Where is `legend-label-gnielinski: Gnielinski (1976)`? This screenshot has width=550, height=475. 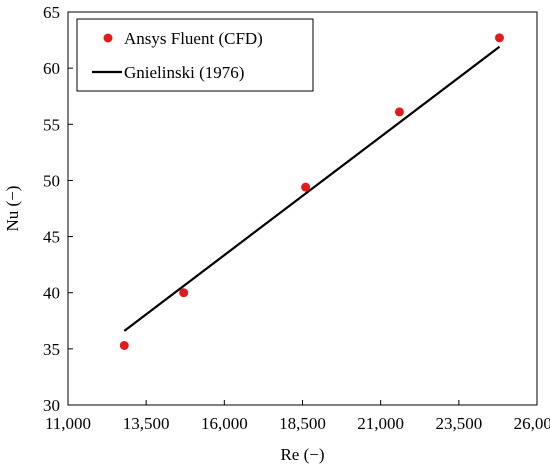
legend-label-gnielinski: Gnielinski (1976) is located at coordinates (184, 72).